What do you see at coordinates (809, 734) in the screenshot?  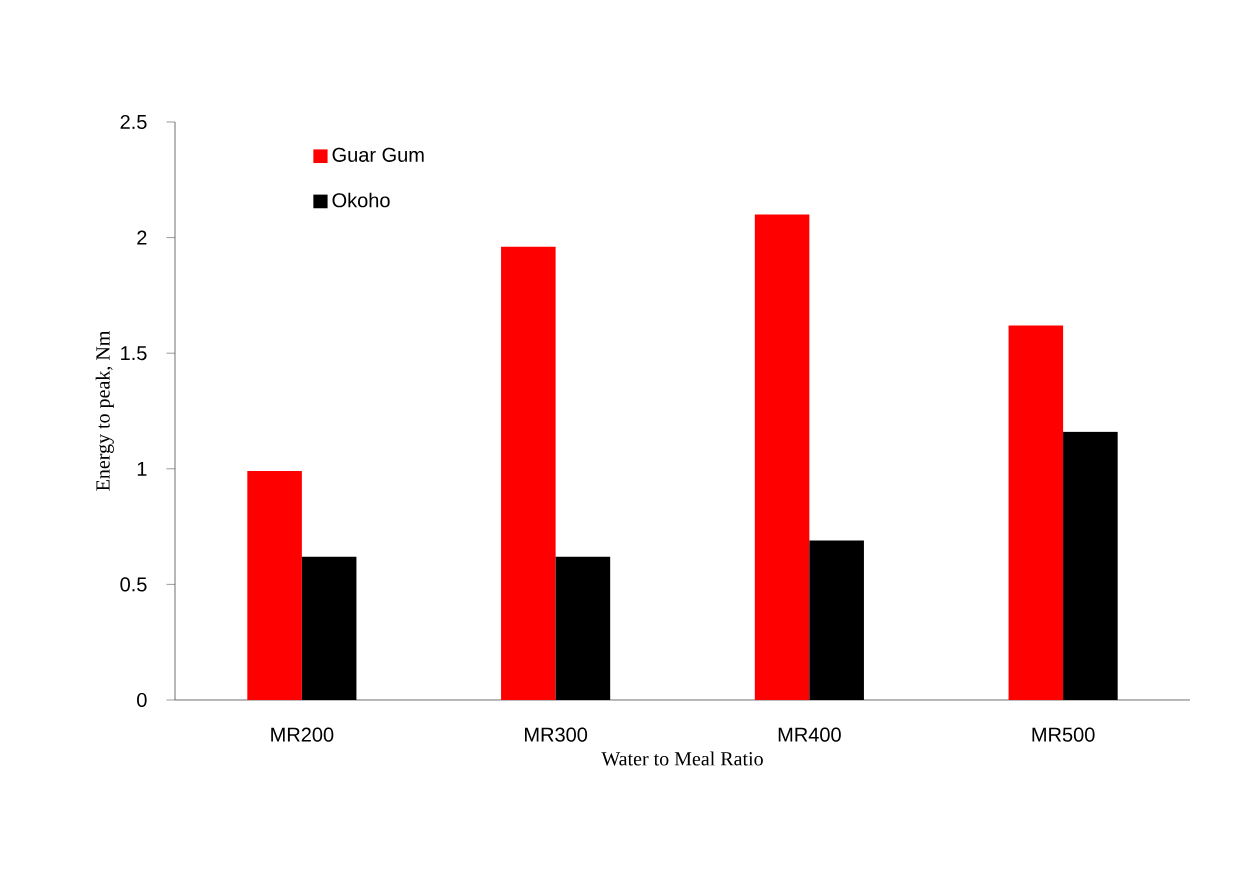 I see `x-tick-label: MR400` at bounding box center [809, 734].